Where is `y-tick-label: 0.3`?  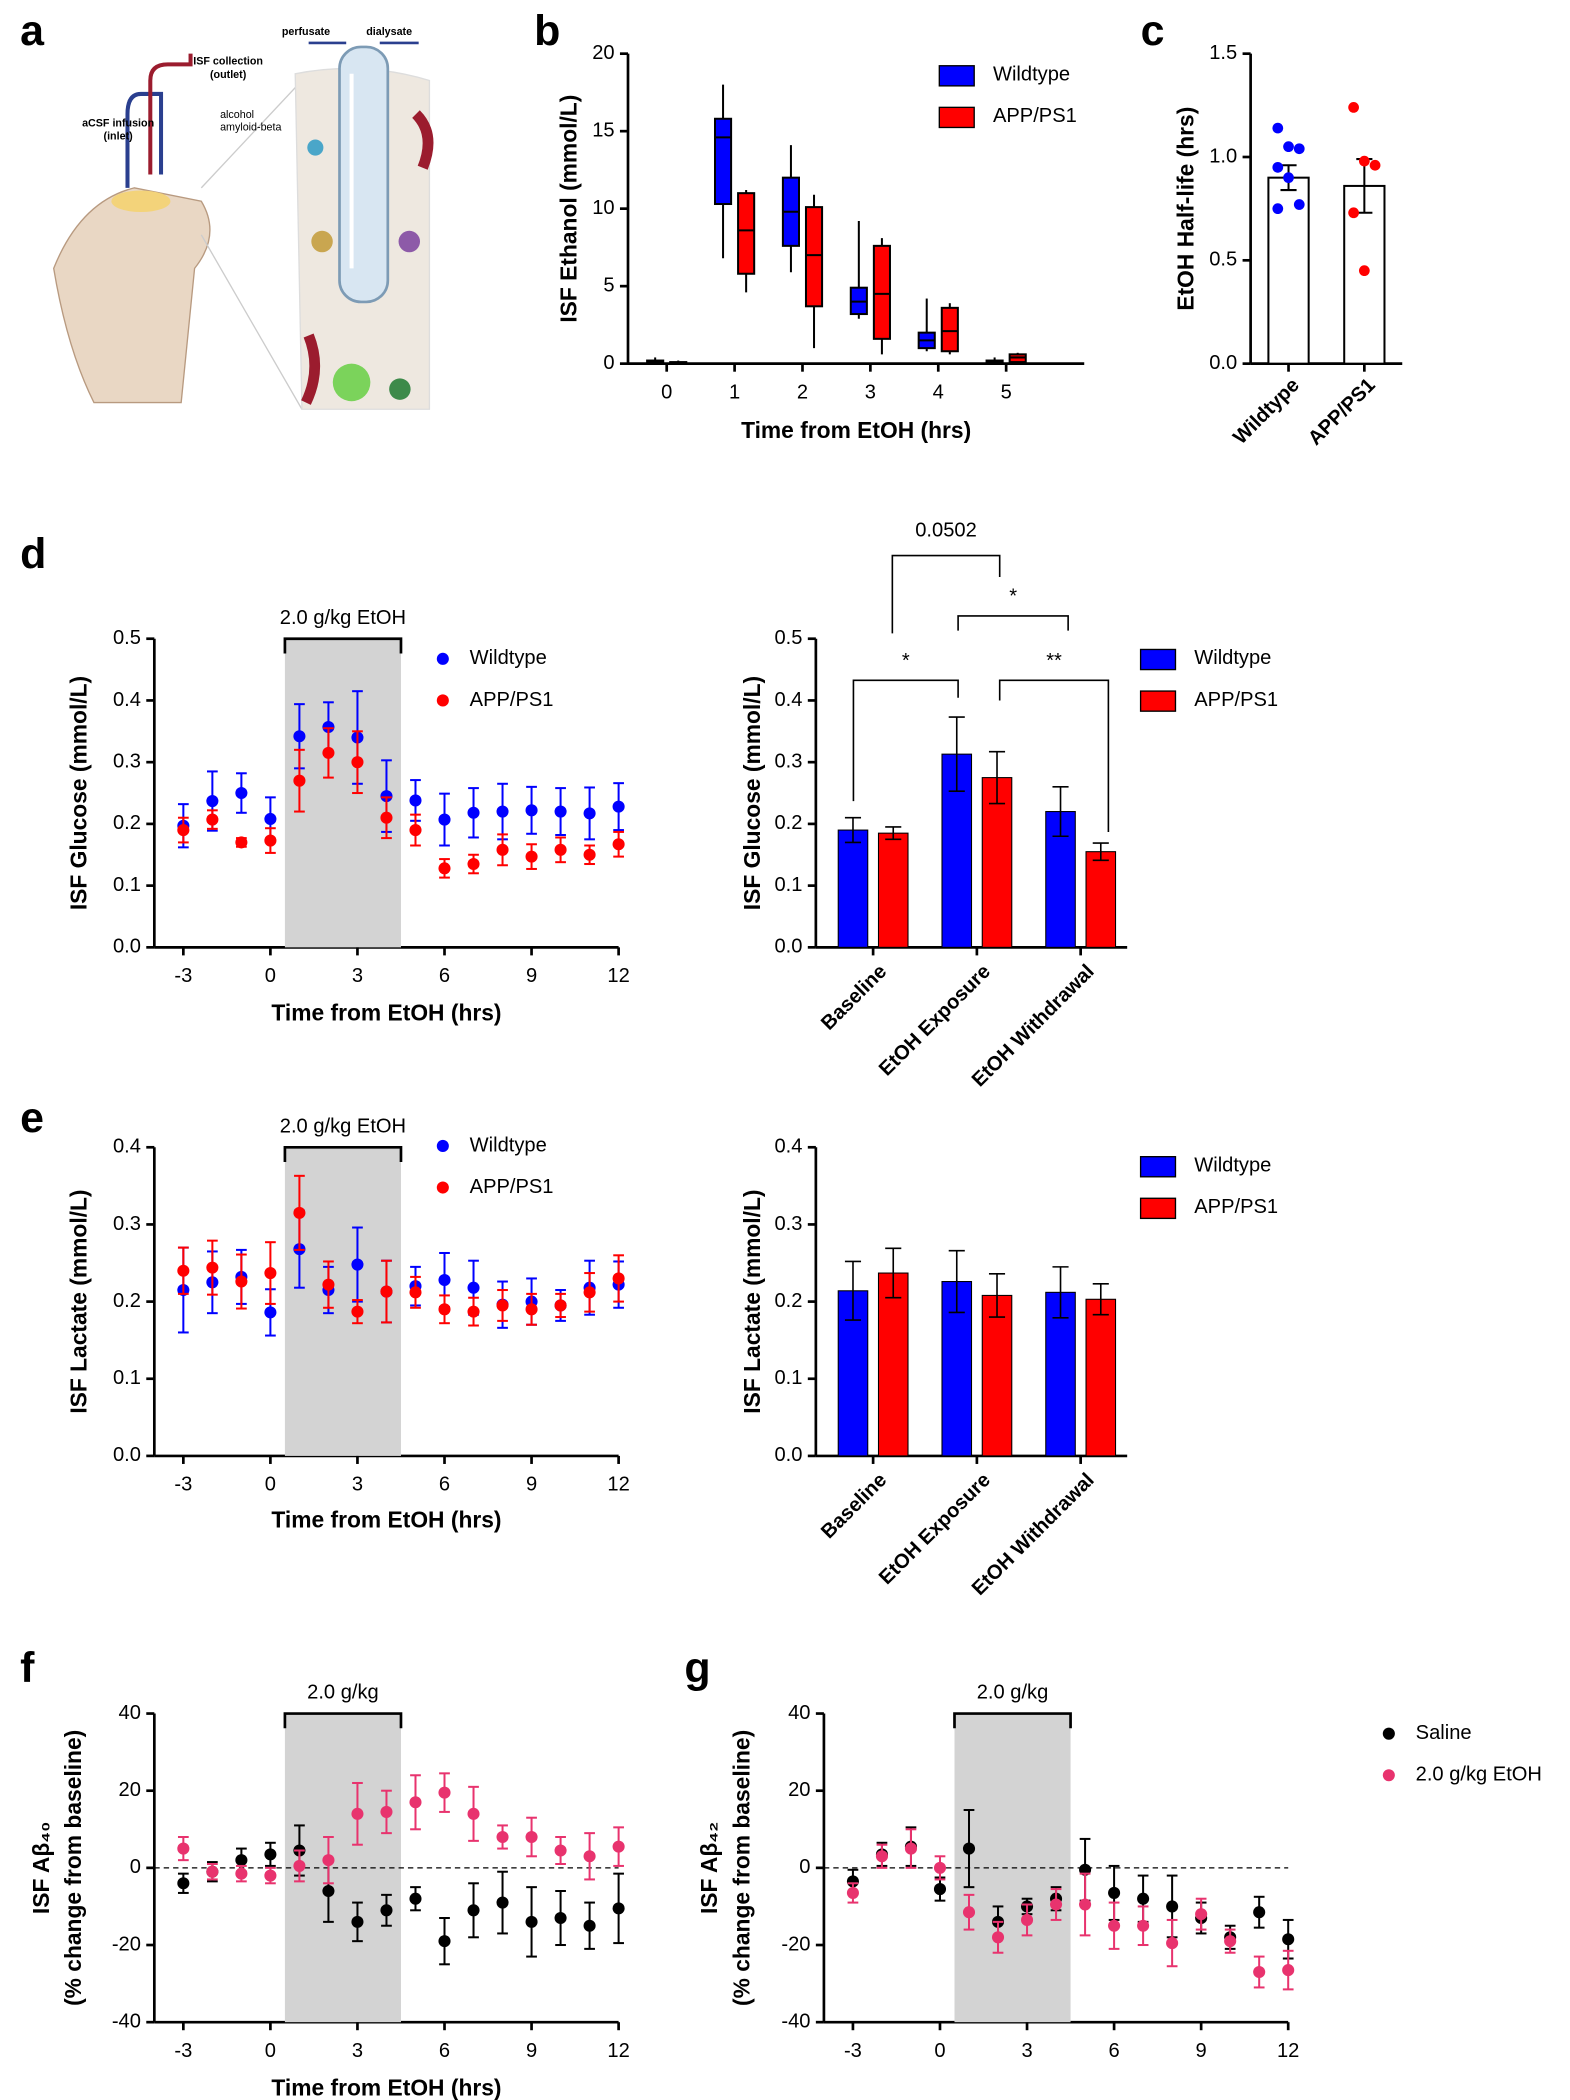 y-tick-label: 0.3 is located at coordinates (788, 761).